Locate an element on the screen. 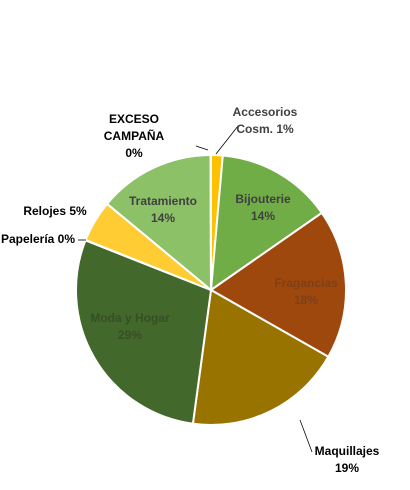  pie-slice-bijouterie is located at coordinates (266, 223).